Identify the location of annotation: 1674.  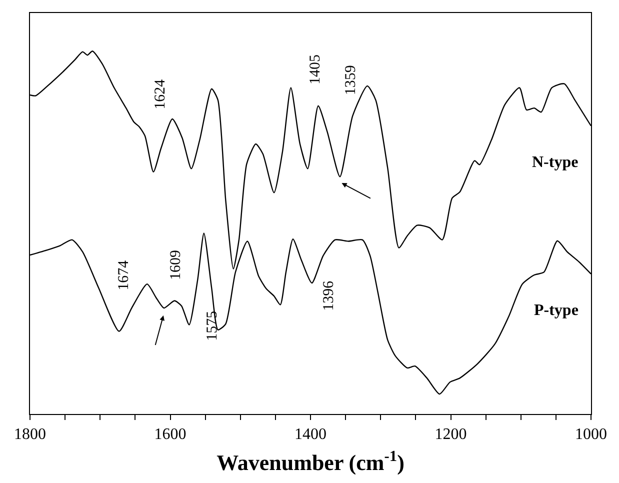
(124, 275).